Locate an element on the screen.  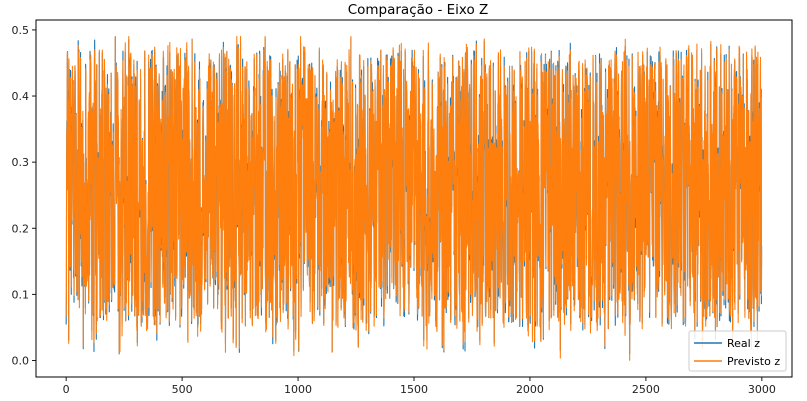
y-tick-label: 0.2 is located at coordinates (21, 228).